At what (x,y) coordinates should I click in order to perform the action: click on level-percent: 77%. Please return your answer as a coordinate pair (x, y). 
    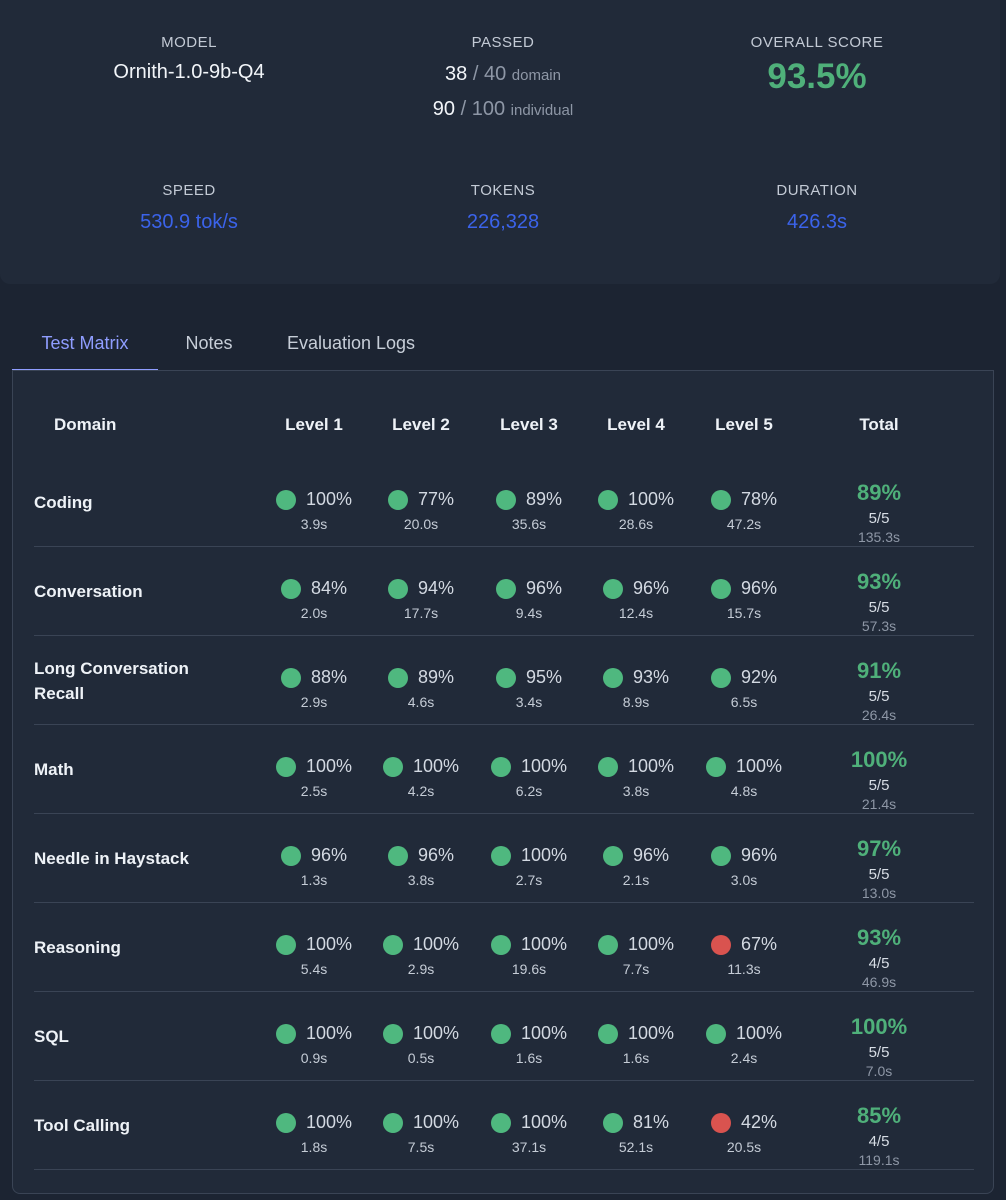
    Looking at the image, I should click on (436, 499).